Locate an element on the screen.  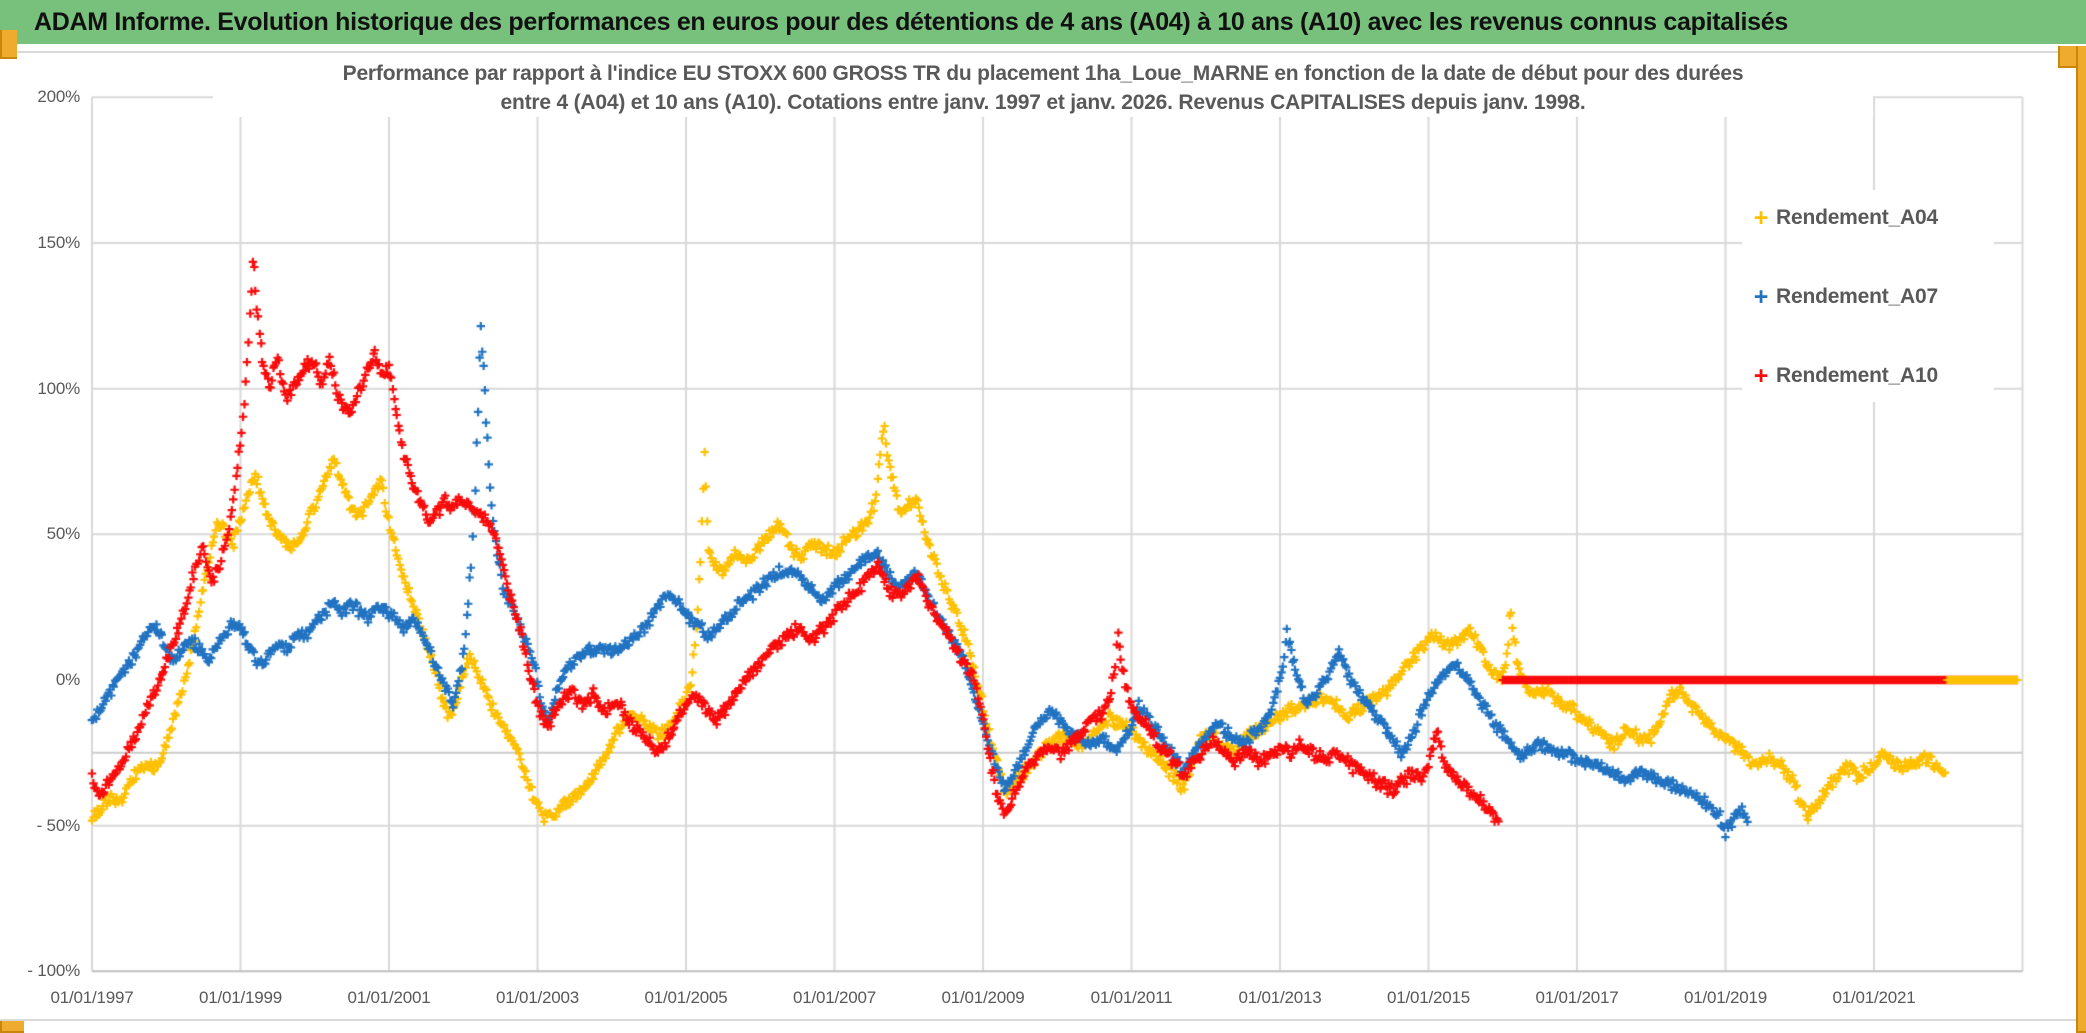
x-tick-label: 01/01/1997 is located at coordinates (92, 997).